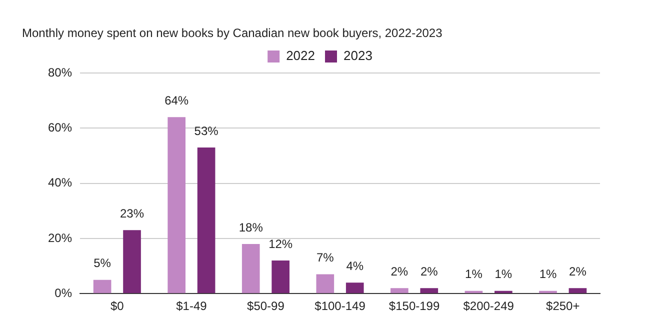  Describe the element at coordinates (488, 306) in the screenshot. I see `x-tick-label: $200-249` at that location.